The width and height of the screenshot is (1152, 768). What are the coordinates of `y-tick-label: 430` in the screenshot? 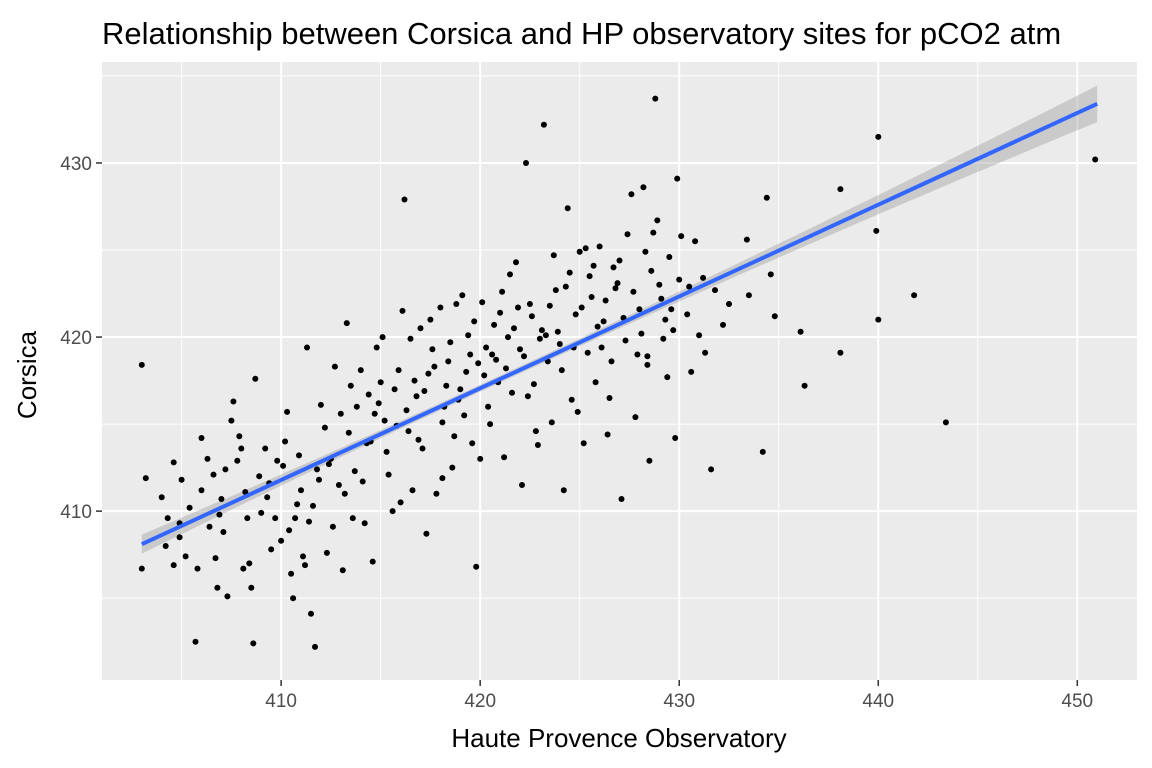 It's located at (76, 164).